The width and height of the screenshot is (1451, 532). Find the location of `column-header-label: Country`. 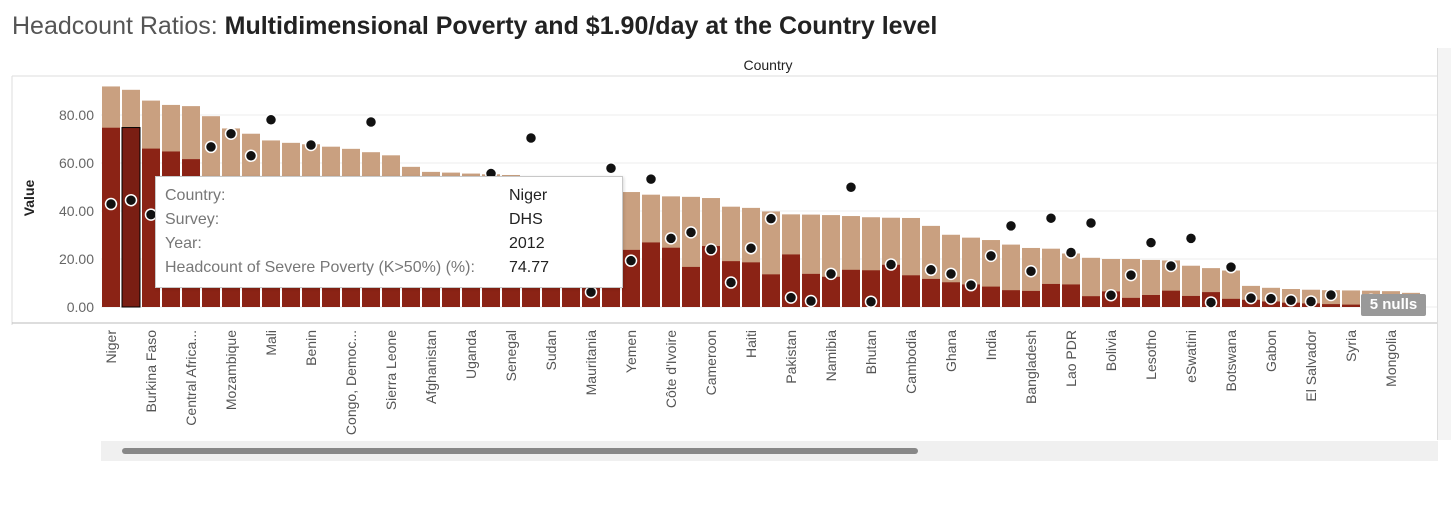

column-header-label: Country is located at coordinates (767, 65).